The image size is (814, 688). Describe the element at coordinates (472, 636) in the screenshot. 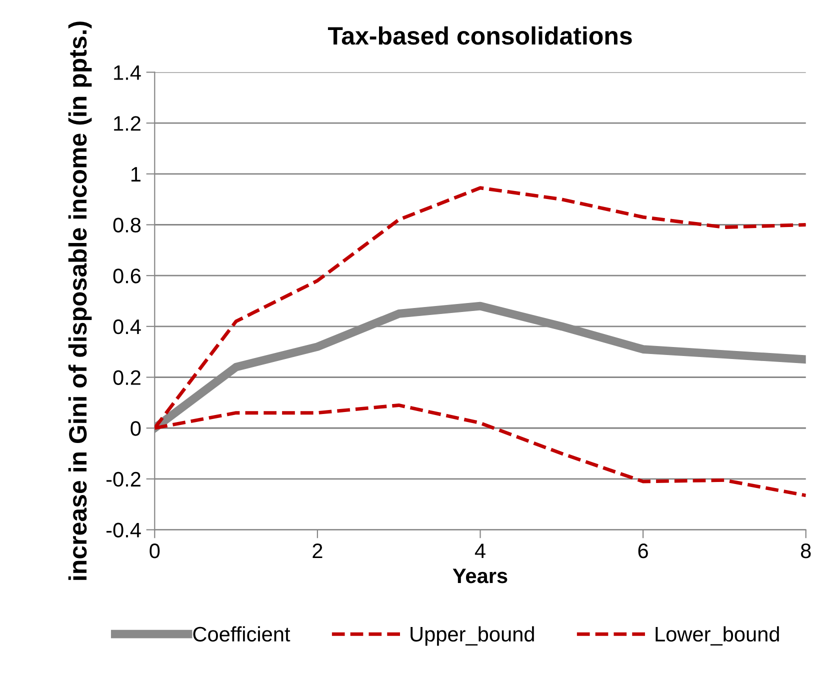

I see `legend-label: Upper_bound` at that location.